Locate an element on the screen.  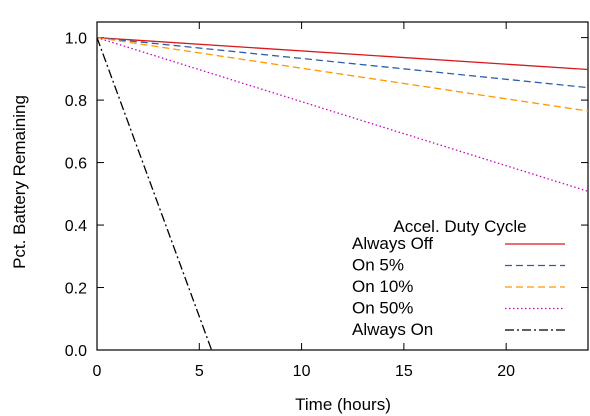
legend-label-always-off: Always Off is located at coordinates (392, 243).